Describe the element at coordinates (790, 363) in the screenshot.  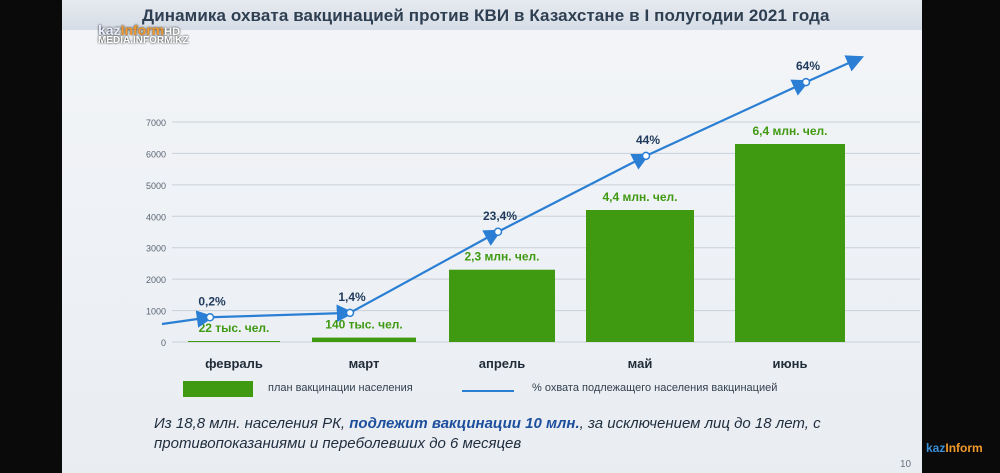
I see `x-category-label-июнь: июнь` at that location.